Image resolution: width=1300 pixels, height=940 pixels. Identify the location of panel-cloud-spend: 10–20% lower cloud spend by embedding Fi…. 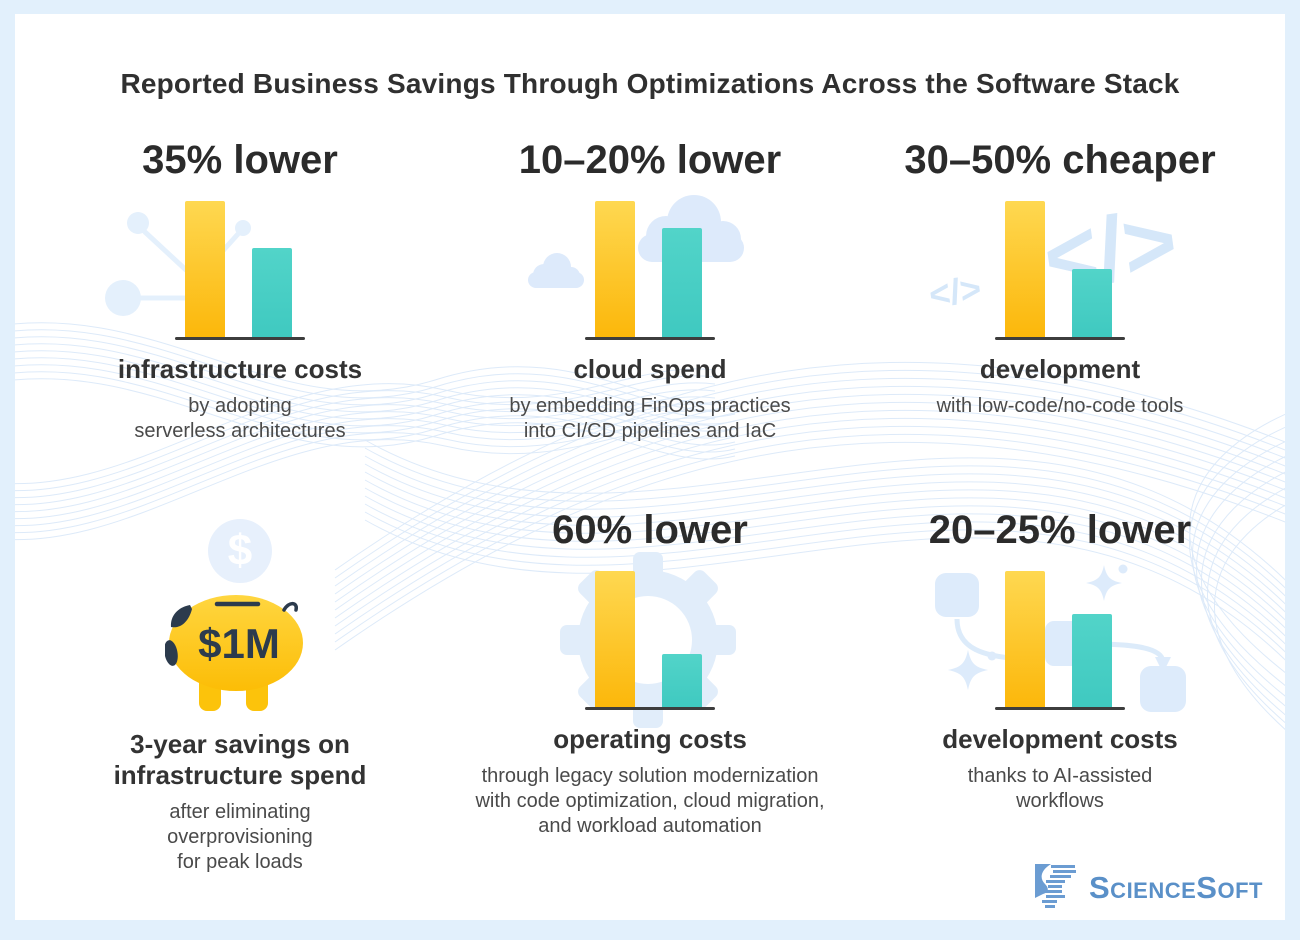
(650, 290).